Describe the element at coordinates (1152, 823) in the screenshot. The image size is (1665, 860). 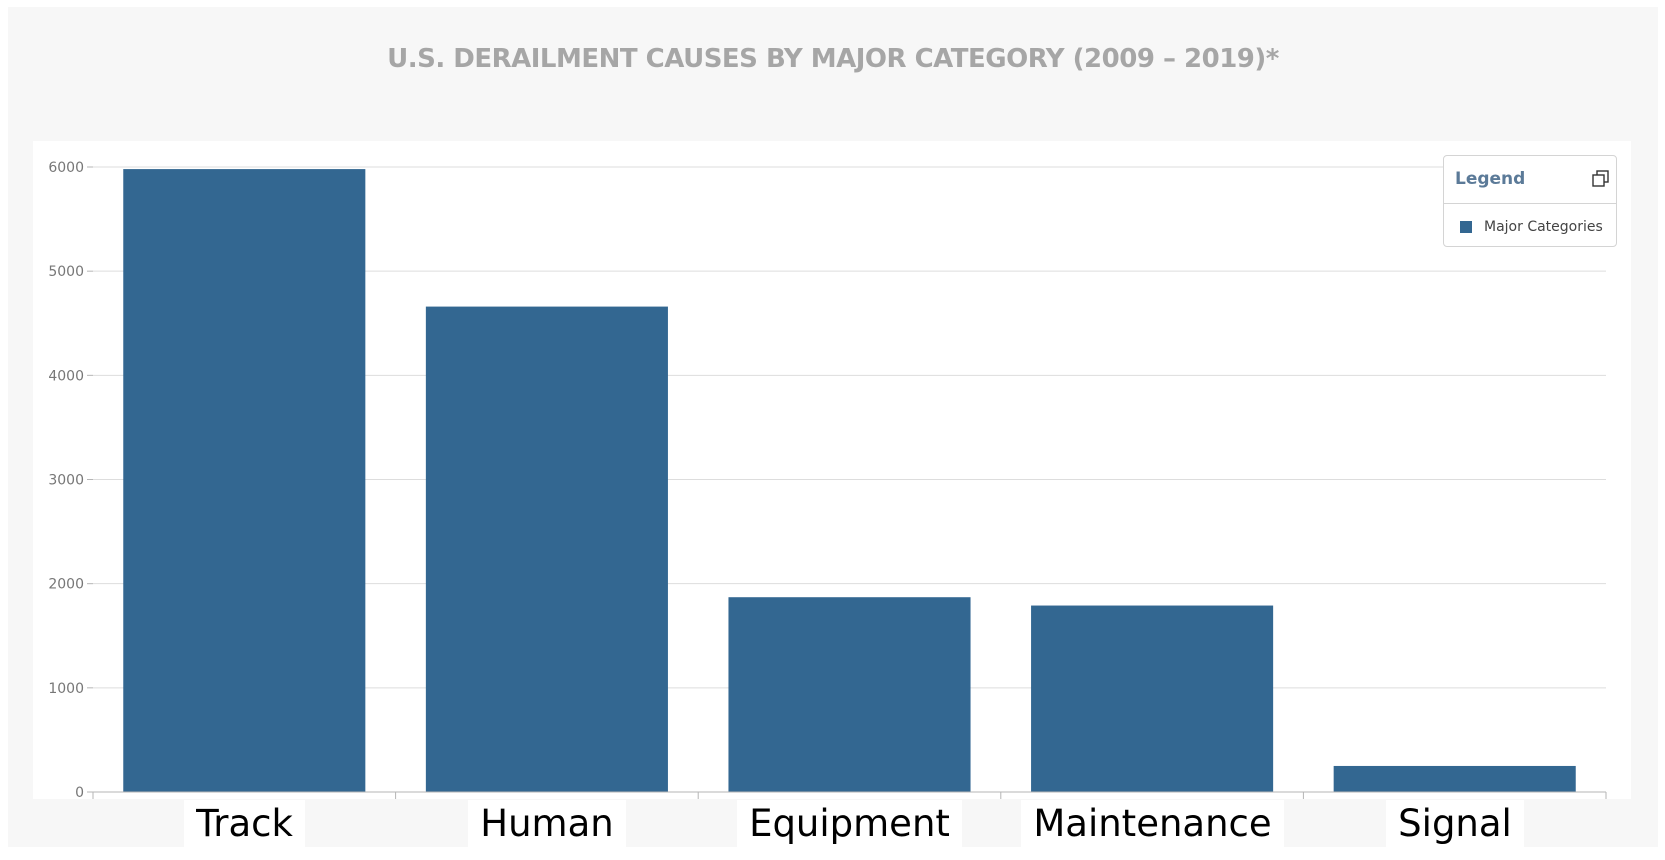
I see `x-category-label: Maintenance` at that location.